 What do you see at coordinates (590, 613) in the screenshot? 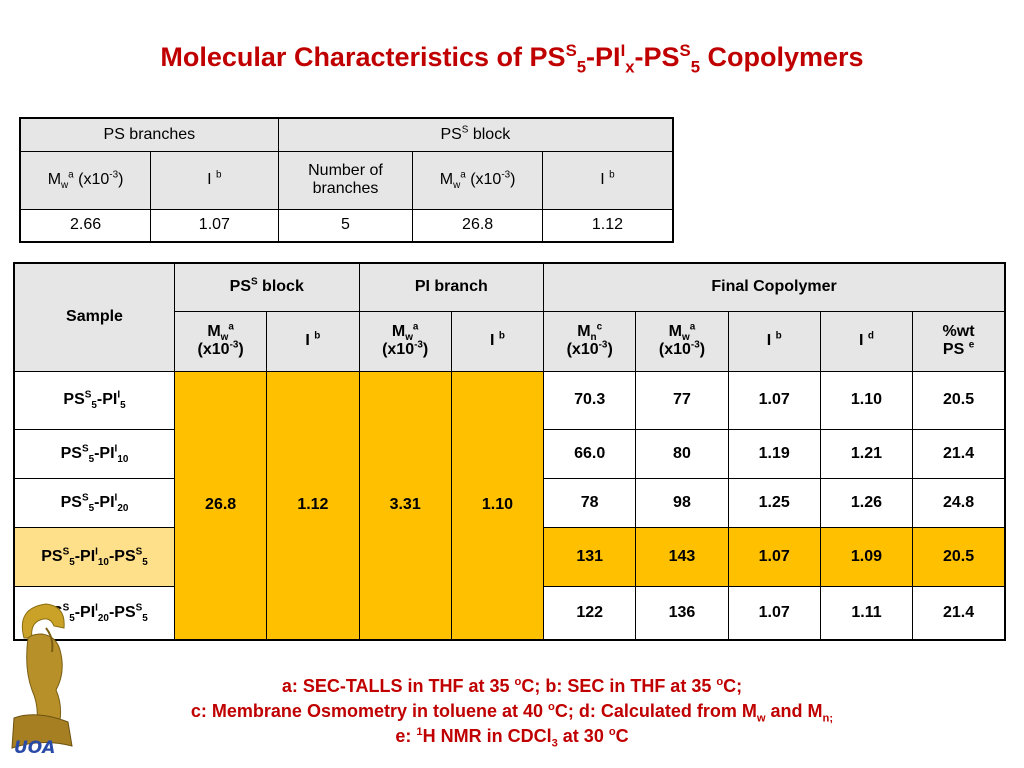
I see `table-cell: 122` at bounding box center [590, 613].